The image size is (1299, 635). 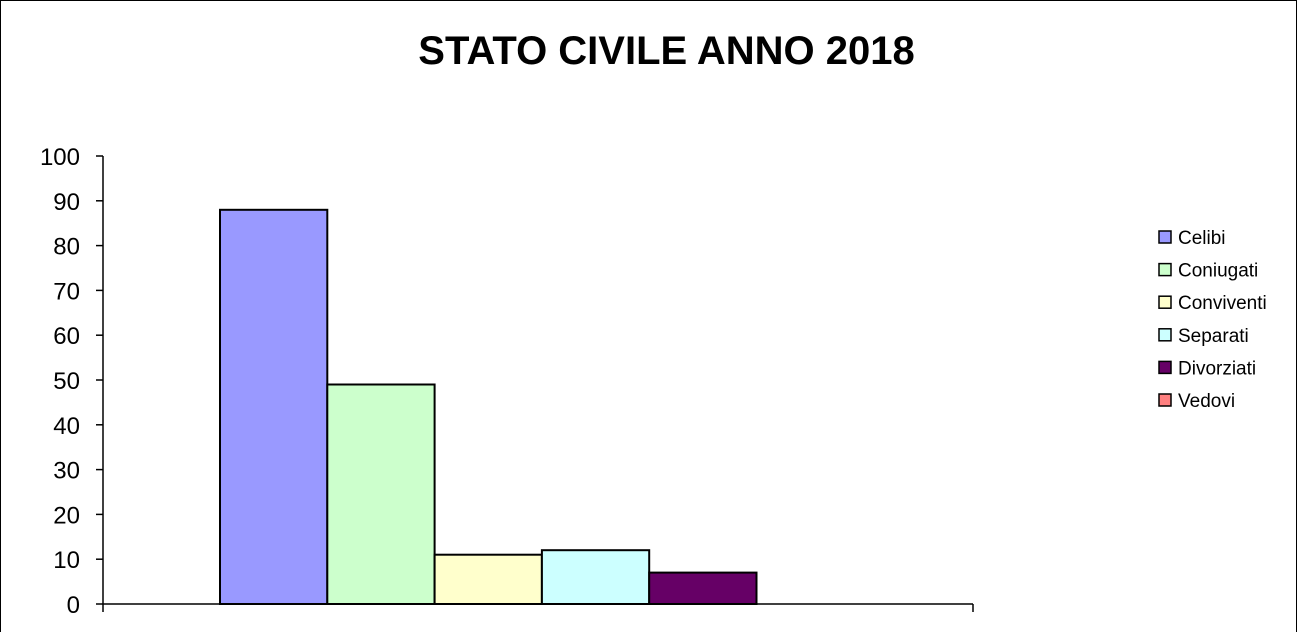 What do you see at coordinates (1165, 237) in the screenshot?
I see `legend-swatch-celibi` at bounding box center [1165, 237].